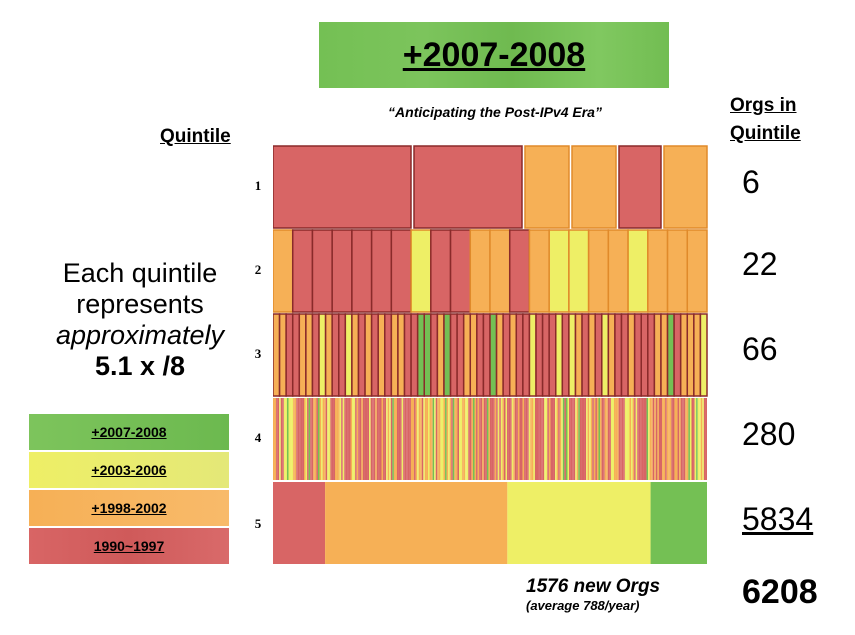  I want to click on quintile-header: Quintile, so click(195, 136).